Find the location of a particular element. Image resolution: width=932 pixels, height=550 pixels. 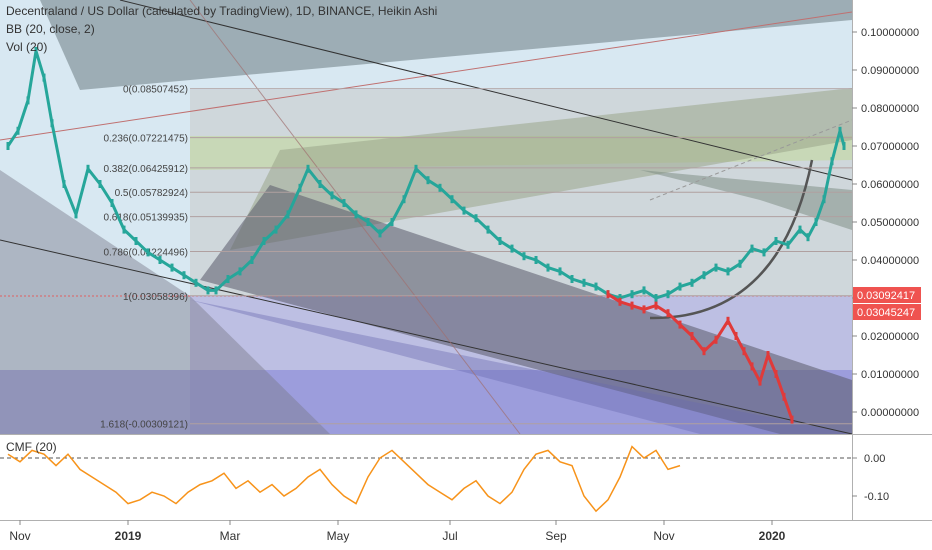

cmf-line is located at coordinates (344, 479).